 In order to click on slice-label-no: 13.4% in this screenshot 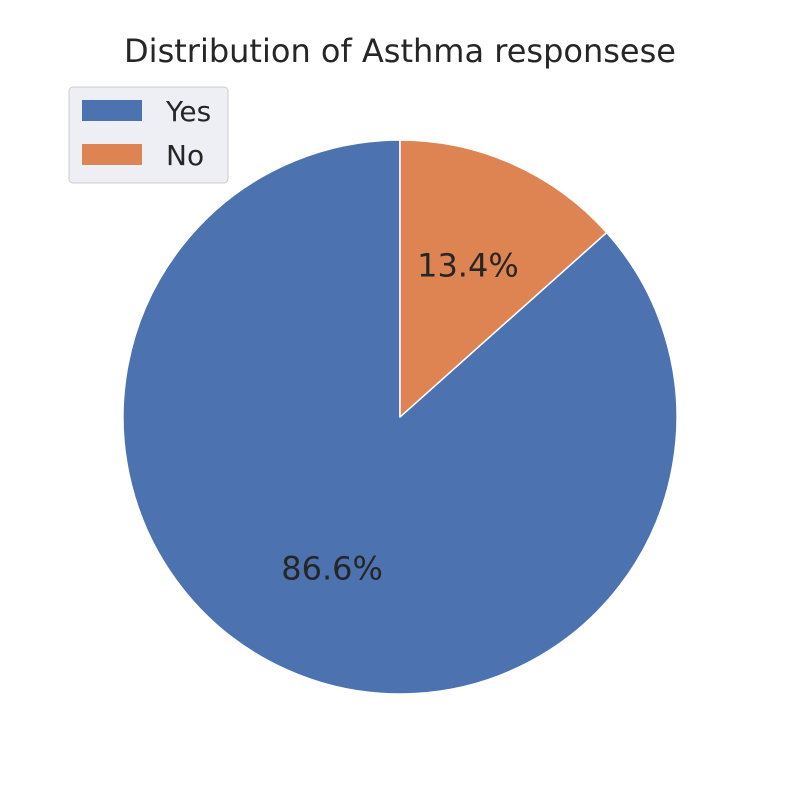, I will do `click(468, 265)`.